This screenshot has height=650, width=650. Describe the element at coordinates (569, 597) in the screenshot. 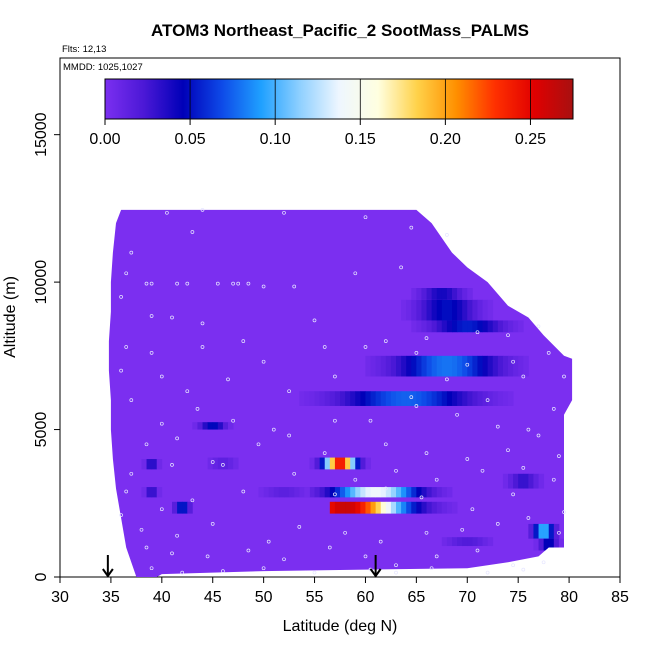

I see `x-tick-label: 80` at that location.